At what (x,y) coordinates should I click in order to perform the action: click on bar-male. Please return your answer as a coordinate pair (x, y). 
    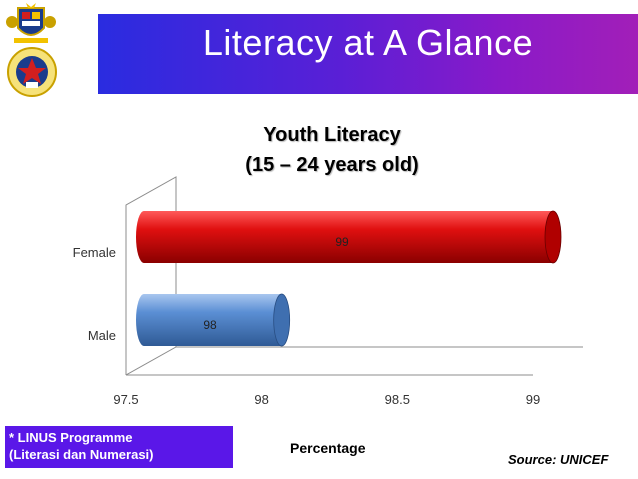
    Looking at the image, I should click on (213, 320).